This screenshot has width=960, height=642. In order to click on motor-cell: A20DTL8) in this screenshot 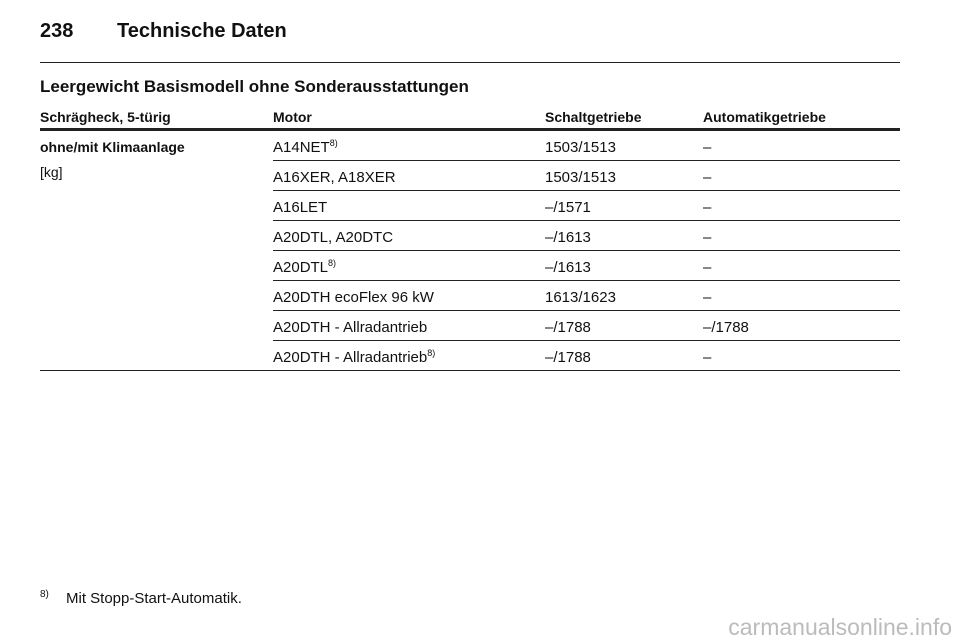, I will do `click(305, 267)`.